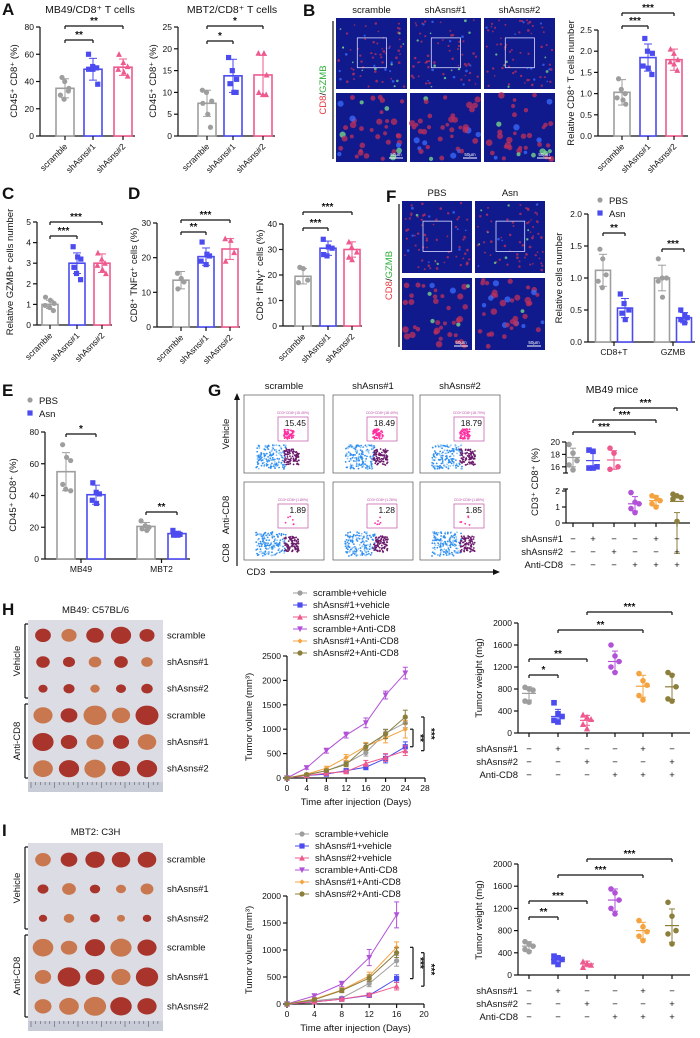 This screenshot has height=1038, width=700. Describe the element at coordinates (273, 301) in the screenshot. I see `y-tick-label: 10` at that location.